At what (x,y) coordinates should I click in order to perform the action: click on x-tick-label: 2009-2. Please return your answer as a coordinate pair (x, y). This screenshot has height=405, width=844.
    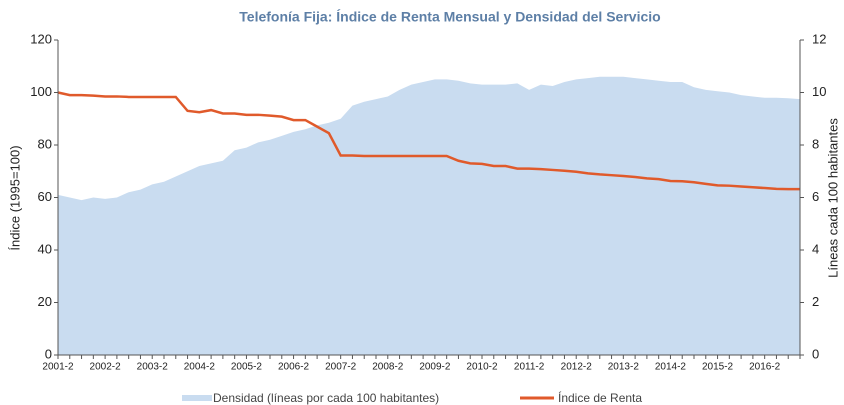
    Looking at the image, I should click on (435, 367).